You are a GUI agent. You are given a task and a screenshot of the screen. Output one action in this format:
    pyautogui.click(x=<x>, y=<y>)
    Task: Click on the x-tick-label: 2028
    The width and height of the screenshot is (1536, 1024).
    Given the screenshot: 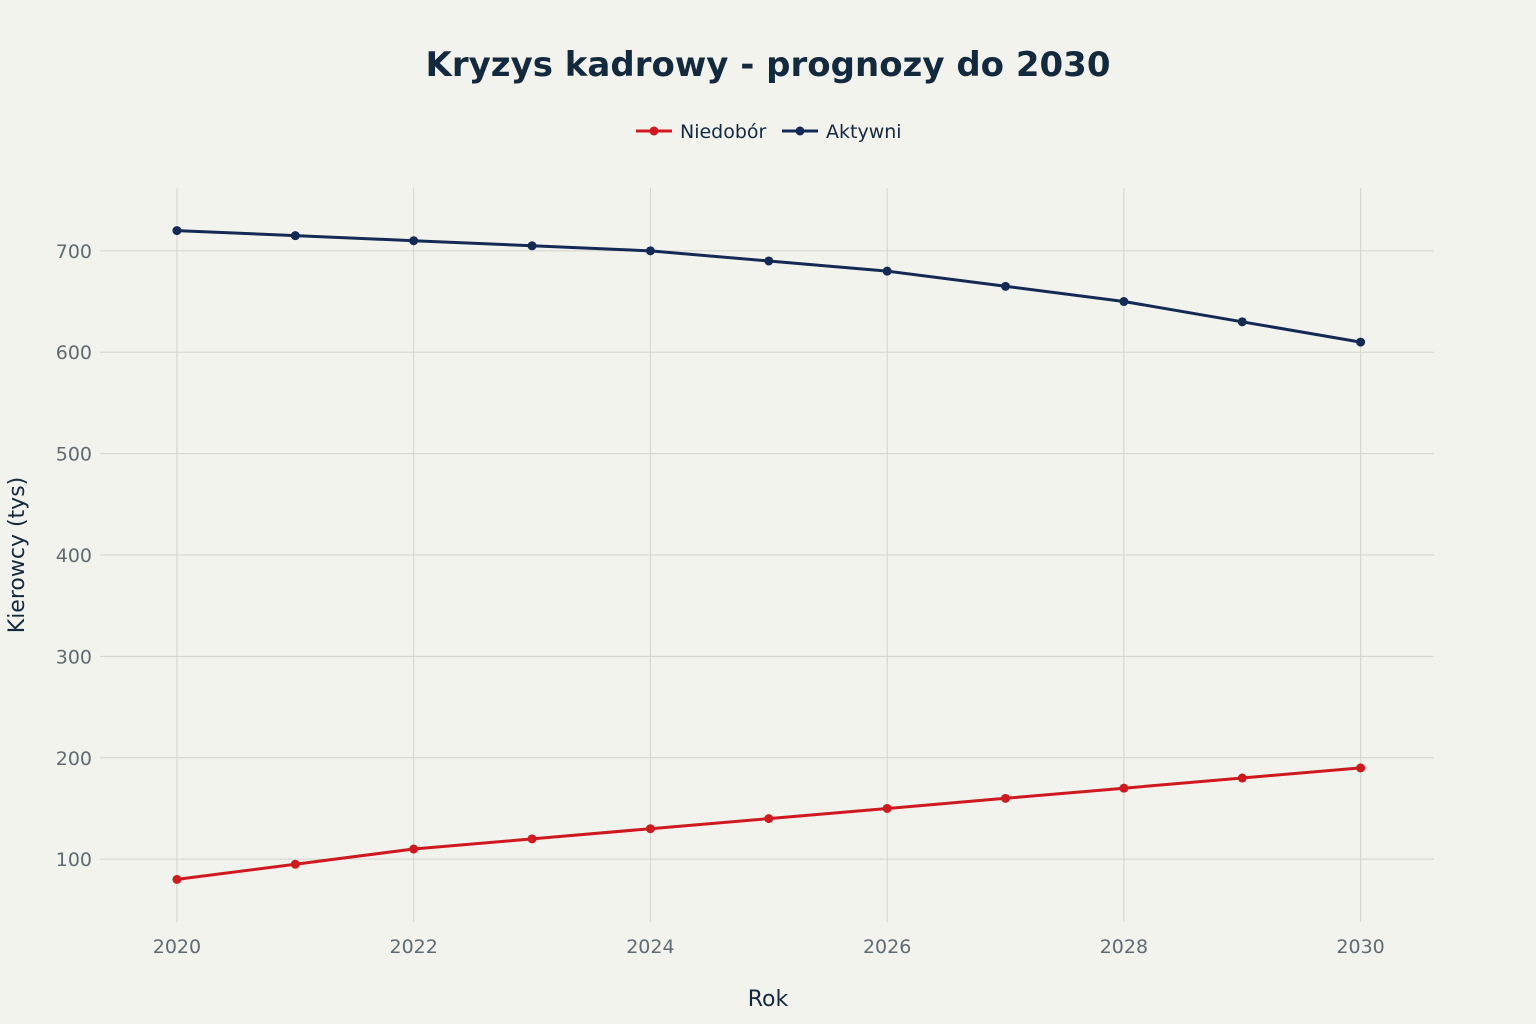 What is the action you would take?
    pyautogui.click(x=1124, y=947)
    